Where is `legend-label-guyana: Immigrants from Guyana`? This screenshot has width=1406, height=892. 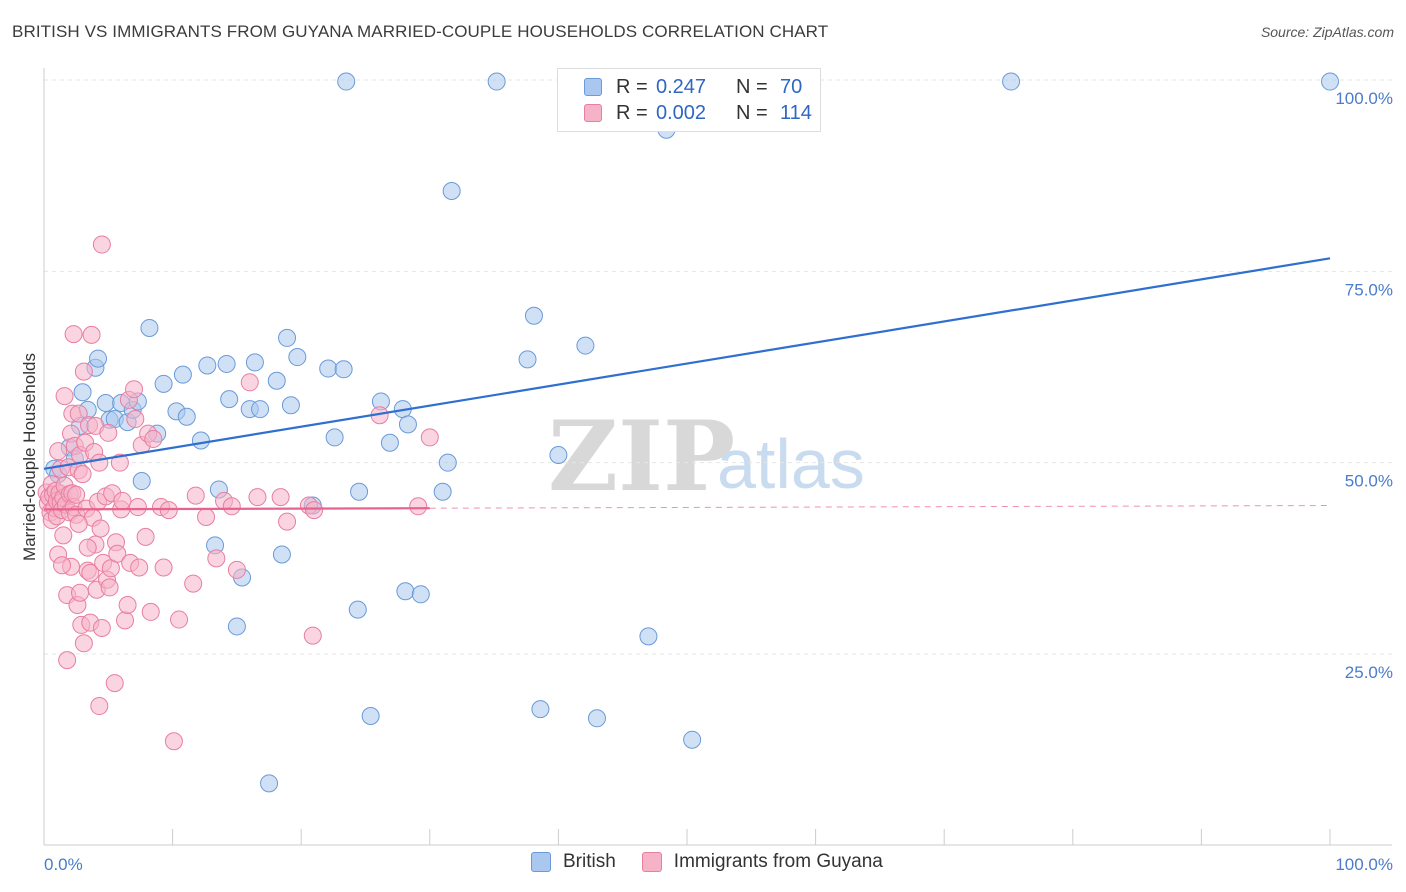 legend-label-guyana: Immigrants from Guyana is located at coordinates (778, 861).